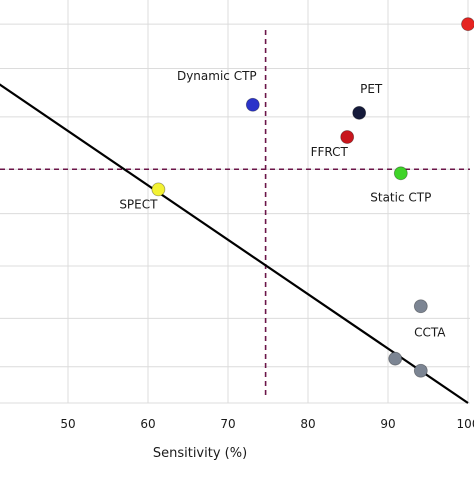 The image size is (474, 478). What do you see at coordinates (430, 332) in the screenshot?
I see `point-label-ccta: CCTA` at bounding box center [430, 332].